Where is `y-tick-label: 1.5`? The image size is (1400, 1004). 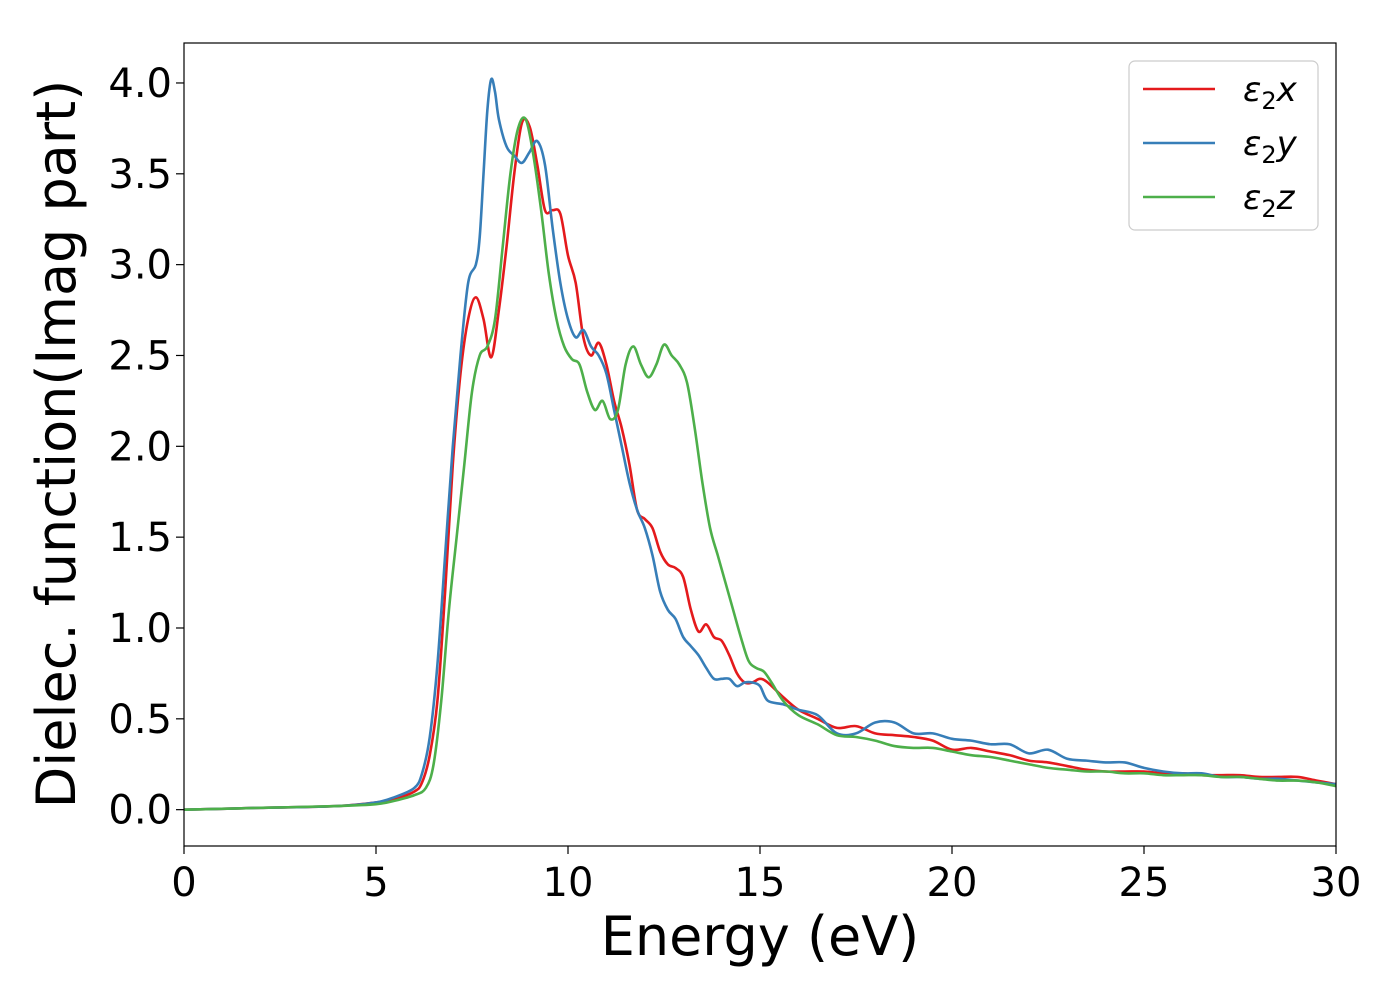
y-tick-label: 1.5 is located at coordinates (140, 538).